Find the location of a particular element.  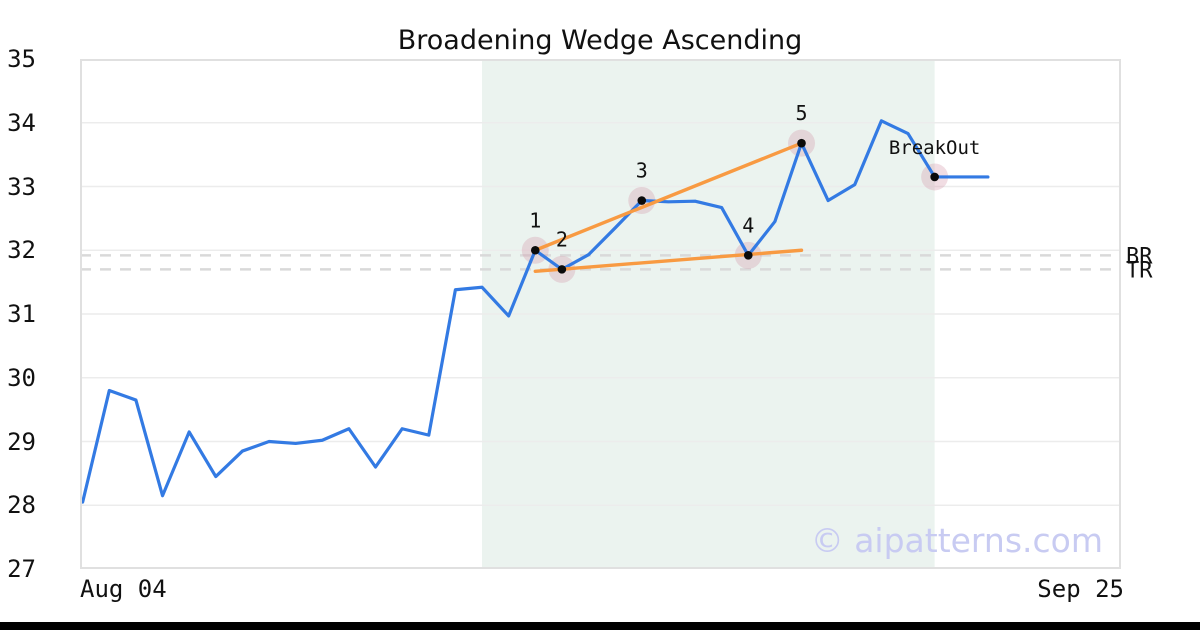

x-tick-label-end: Sep 25 is located at coordinates (1080, 589).